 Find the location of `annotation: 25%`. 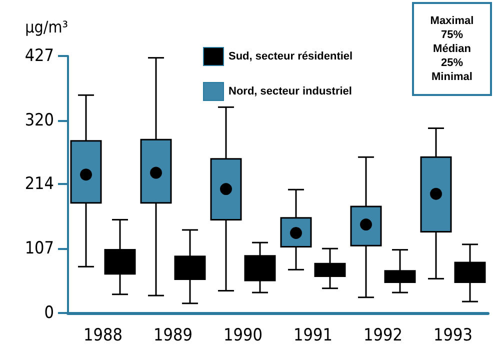

annotation: 25% is located at coordinates (452, 63).